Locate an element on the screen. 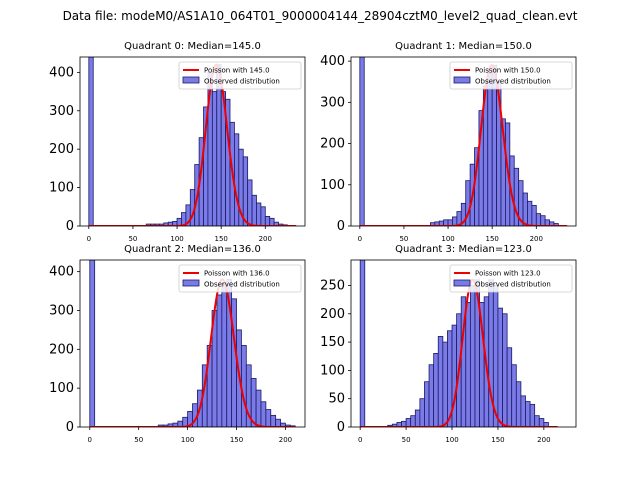  y-tick-label: 50 is located at coordinates (336, 399).